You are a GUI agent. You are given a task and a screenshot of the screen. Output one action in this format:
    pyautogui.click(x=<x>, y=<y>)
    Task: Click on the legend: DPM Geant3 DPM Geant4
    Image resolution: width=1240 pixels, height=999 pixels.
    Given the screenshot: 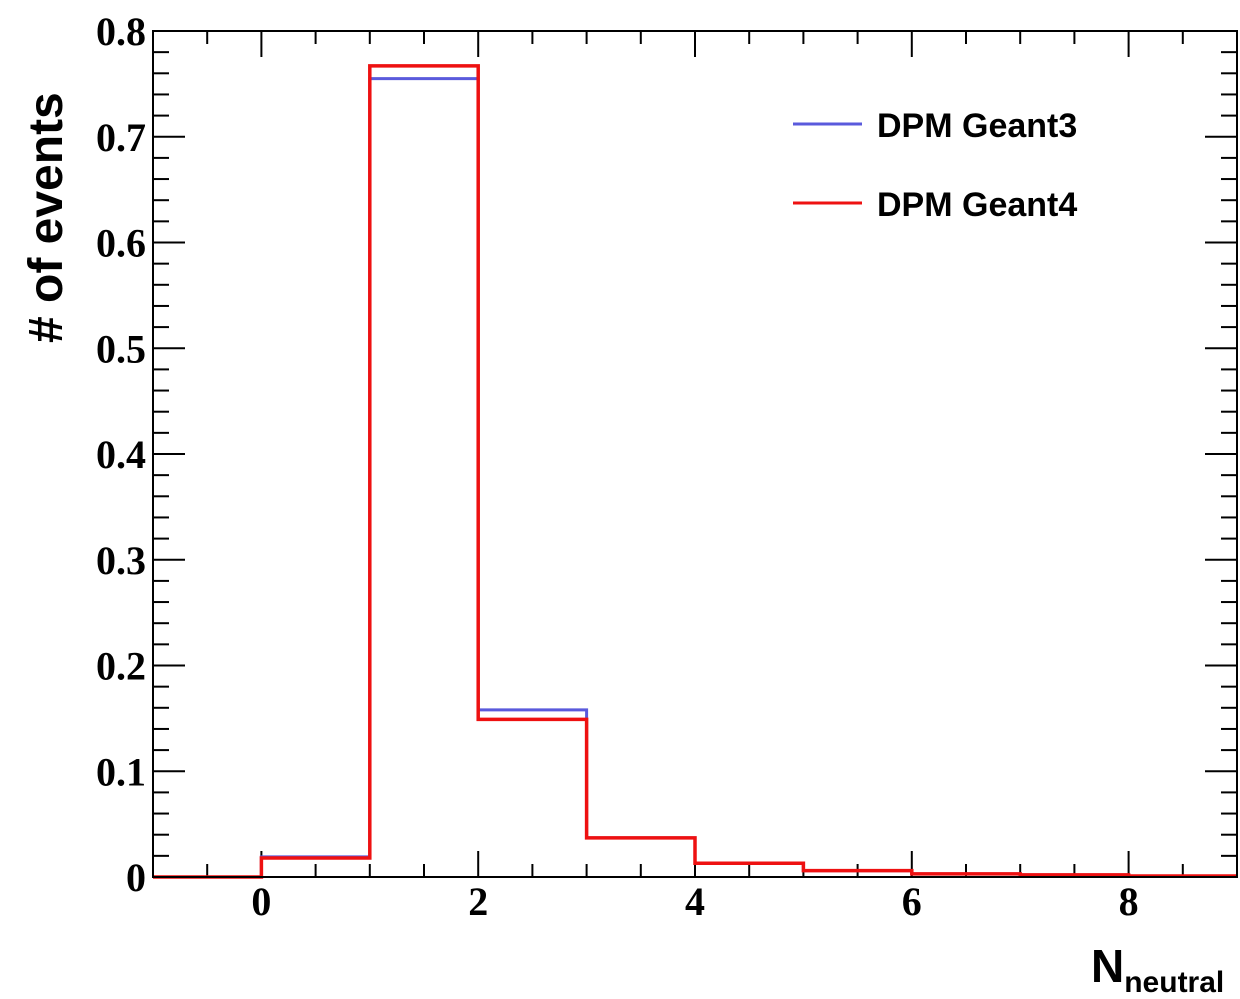 What is the action you would take?
    pyautogui.click(x=935, y=165)
    